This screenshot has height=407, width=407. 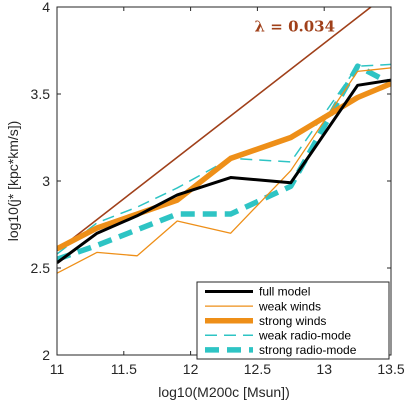 I want to click on y-tick-label: 2, so click(x=46, y=355).